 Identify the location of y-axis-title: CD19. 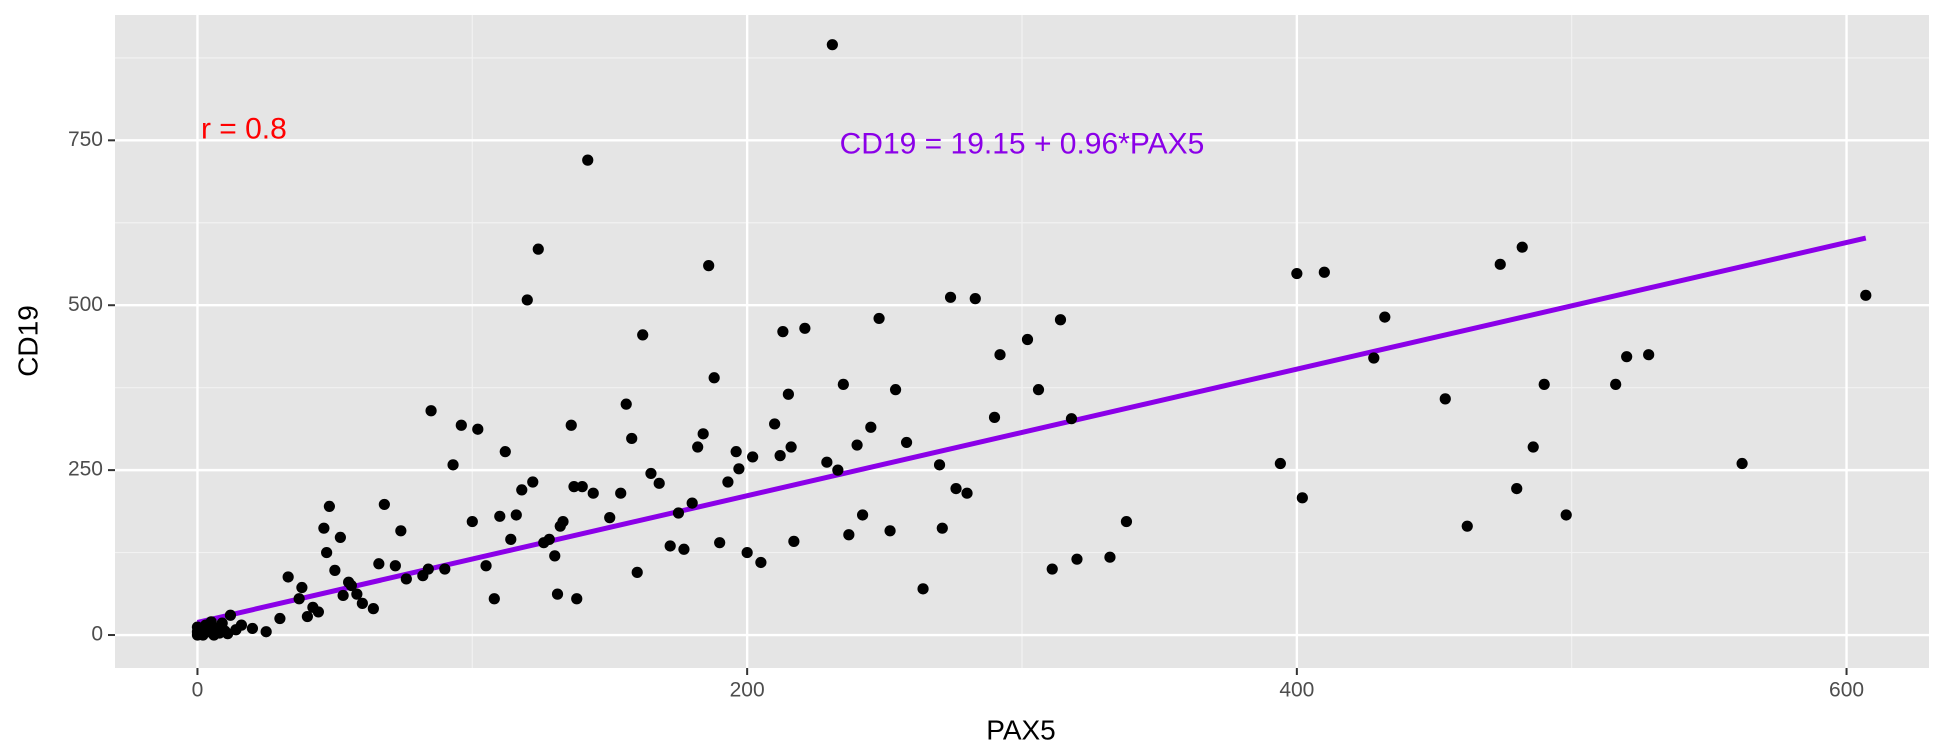
(27, 341).